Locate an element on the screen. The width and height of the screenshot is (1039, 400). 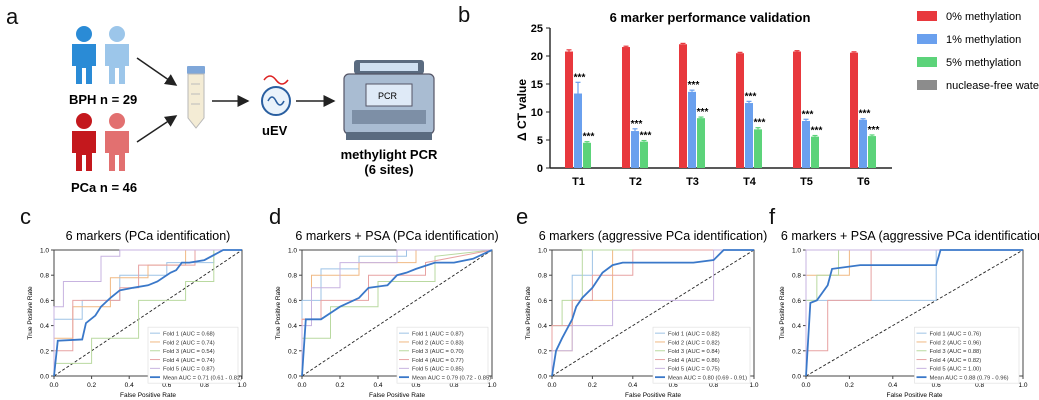
legend-label: Fold 3 (AUC = 0.88) is located at coordinates (956, 352).